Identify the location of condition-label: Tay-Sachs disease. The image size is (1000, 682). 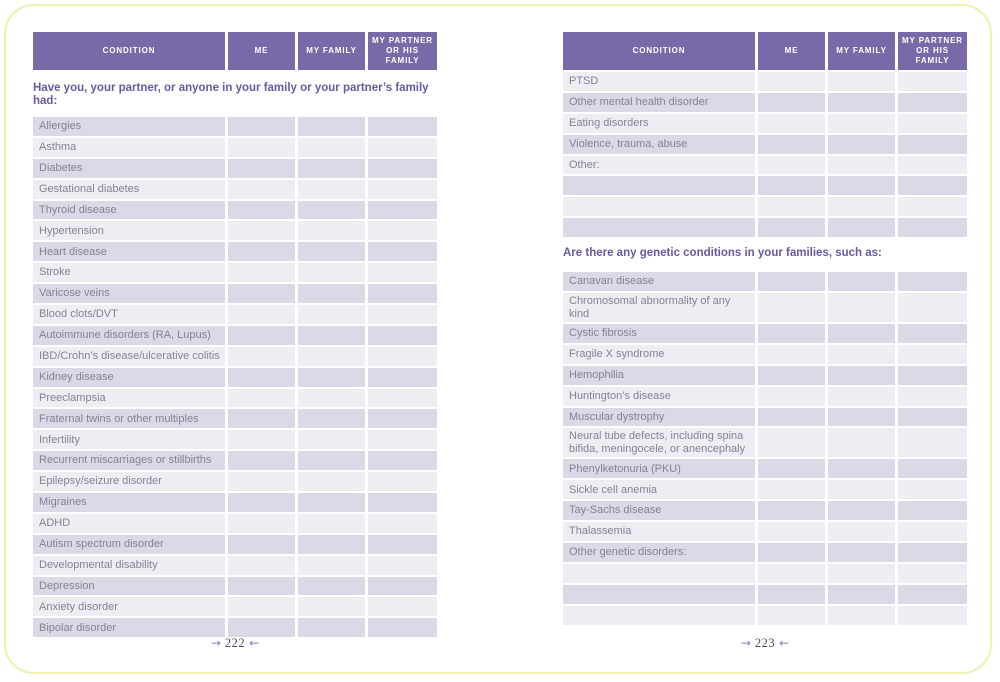
(659, 511).